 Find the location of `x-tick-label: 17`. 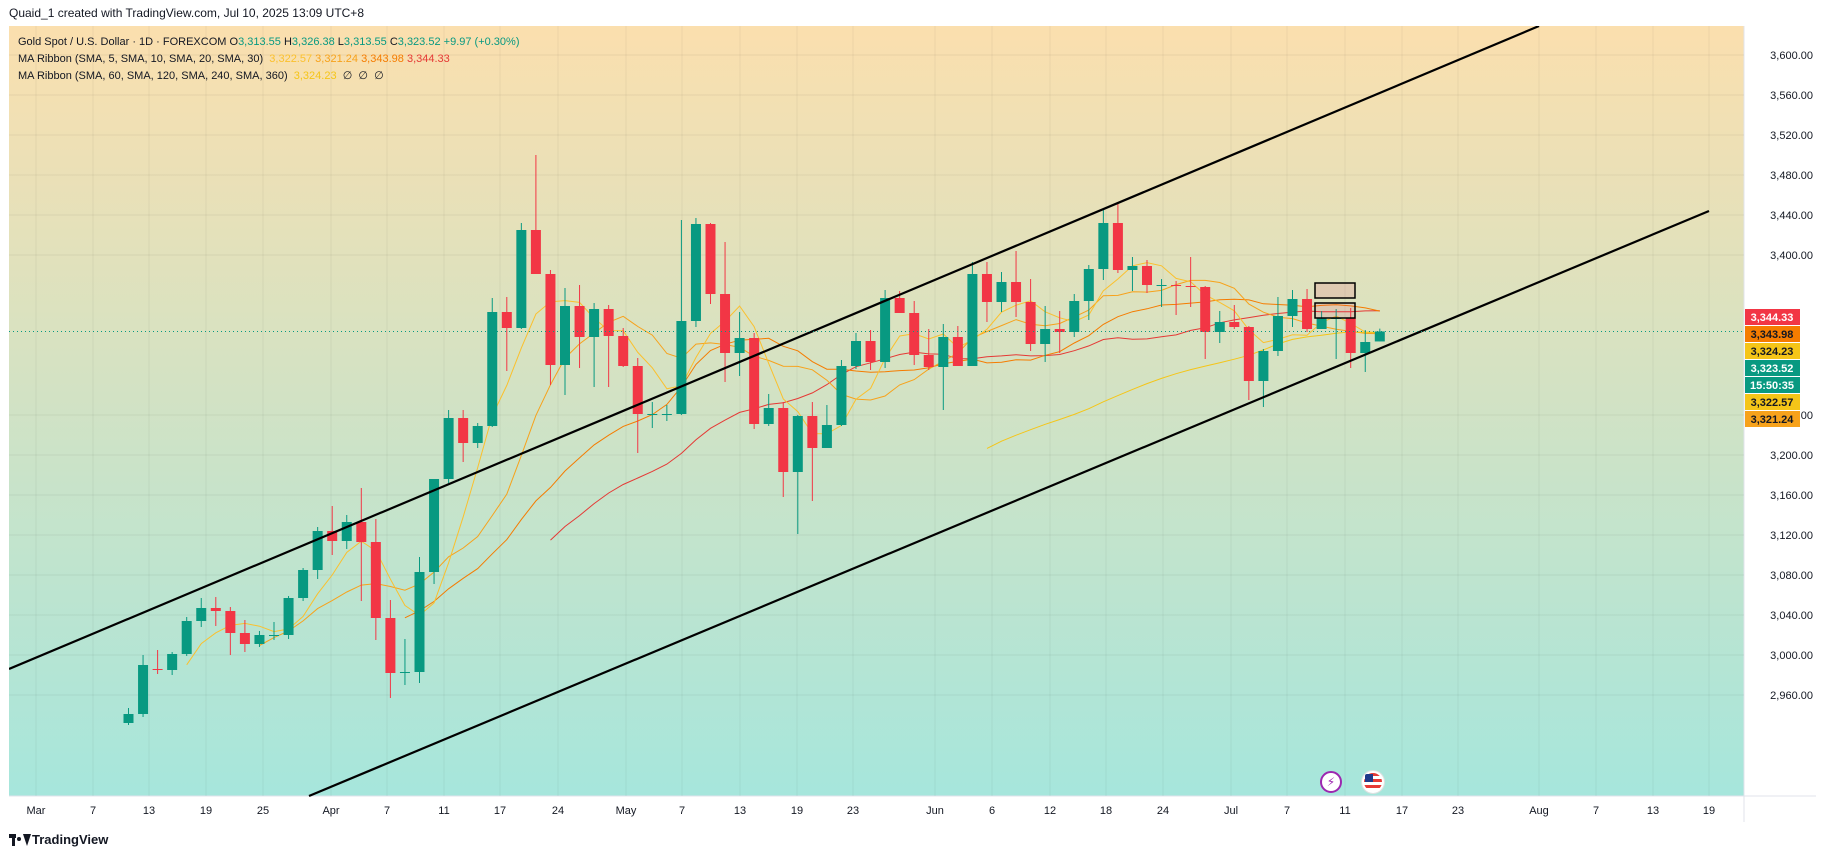

x-tick-label: 17 is located at coordinates (500, 811).